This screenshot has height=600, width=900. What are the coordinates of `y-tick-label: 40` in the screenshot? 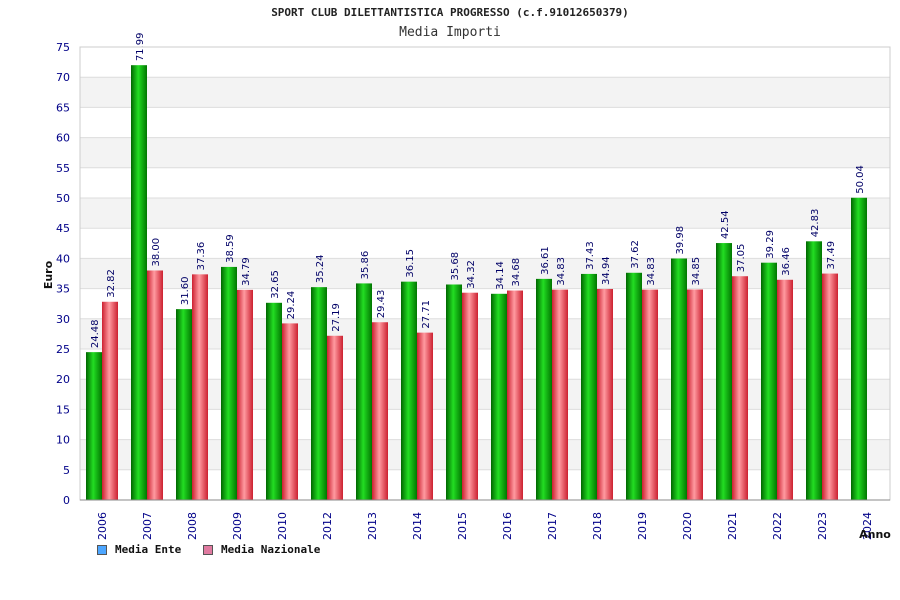 It's located at (63, 258).